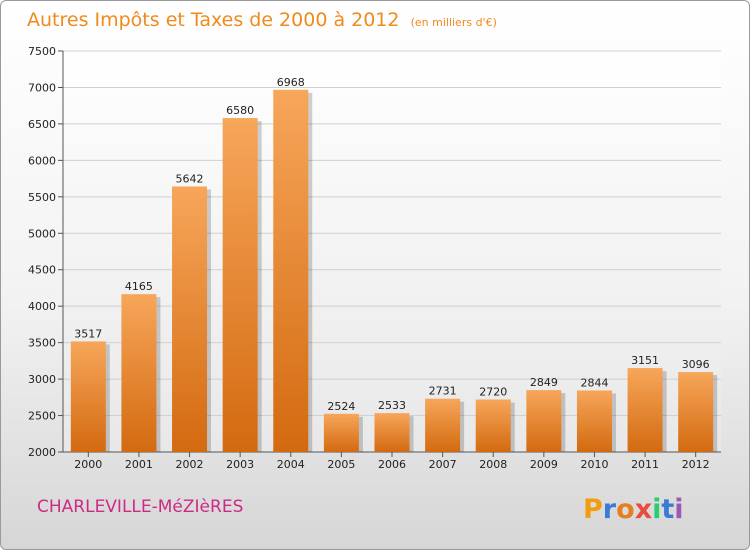  Describe the element at coordinates (645, 360) in the screenshot. I see `data-label: 3151` at that location.